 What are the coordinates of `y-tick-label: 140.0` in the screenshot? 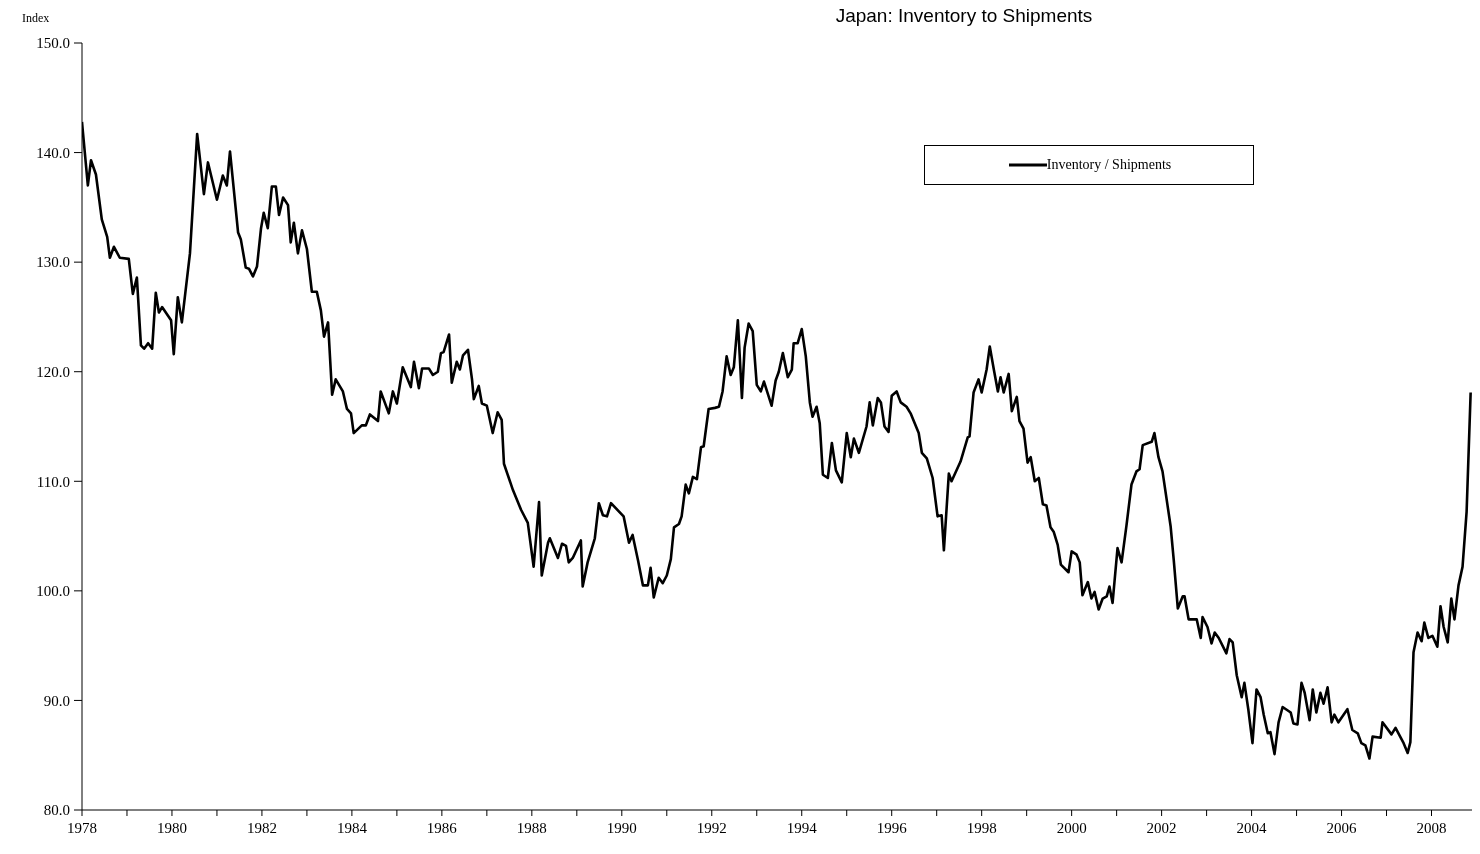 It's located at (53, 152).